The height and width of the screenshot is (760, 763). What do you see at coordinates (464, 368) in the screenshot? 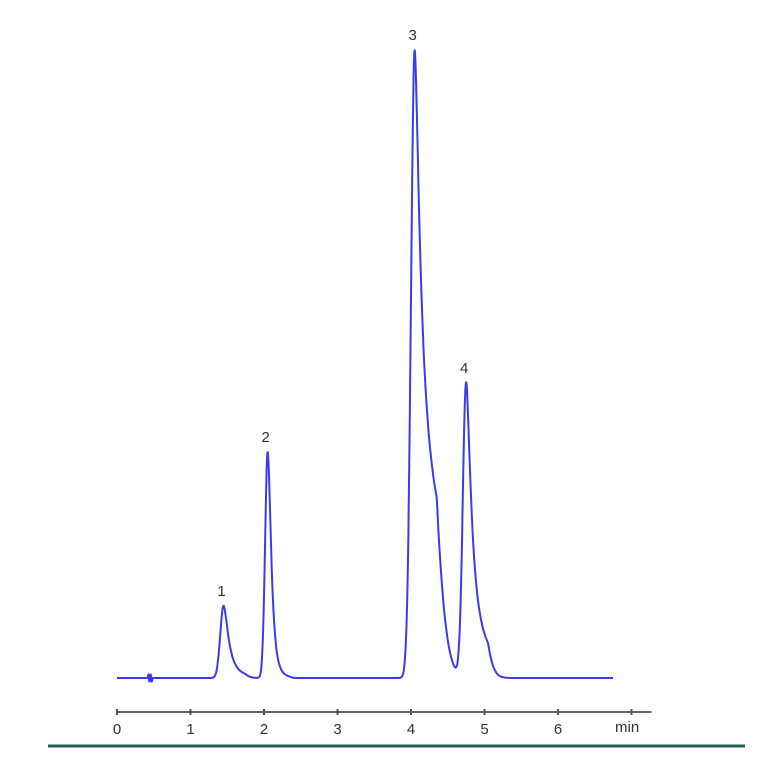
I see `peak-label: 4` at bounding box center [464, 368].